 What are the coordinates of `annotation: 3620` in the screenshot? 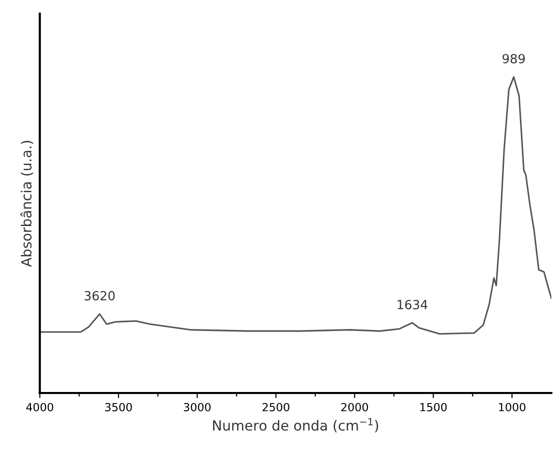 It's located at (99, 295).